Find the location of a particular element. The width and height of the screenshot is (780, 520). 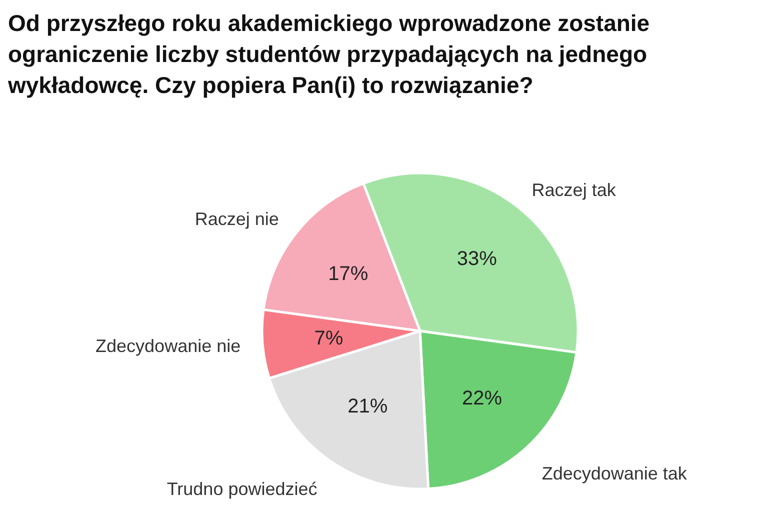

slice-label: Zdecydowanie nie is located at coordinates (168, 346).